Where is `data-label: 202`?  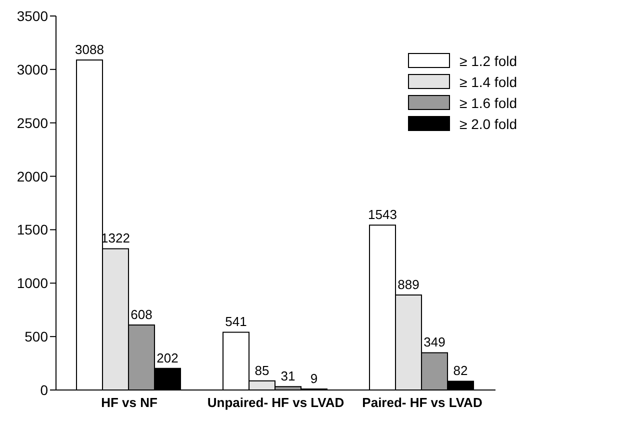
data-label: 202 is located at coordinates (167, 358).